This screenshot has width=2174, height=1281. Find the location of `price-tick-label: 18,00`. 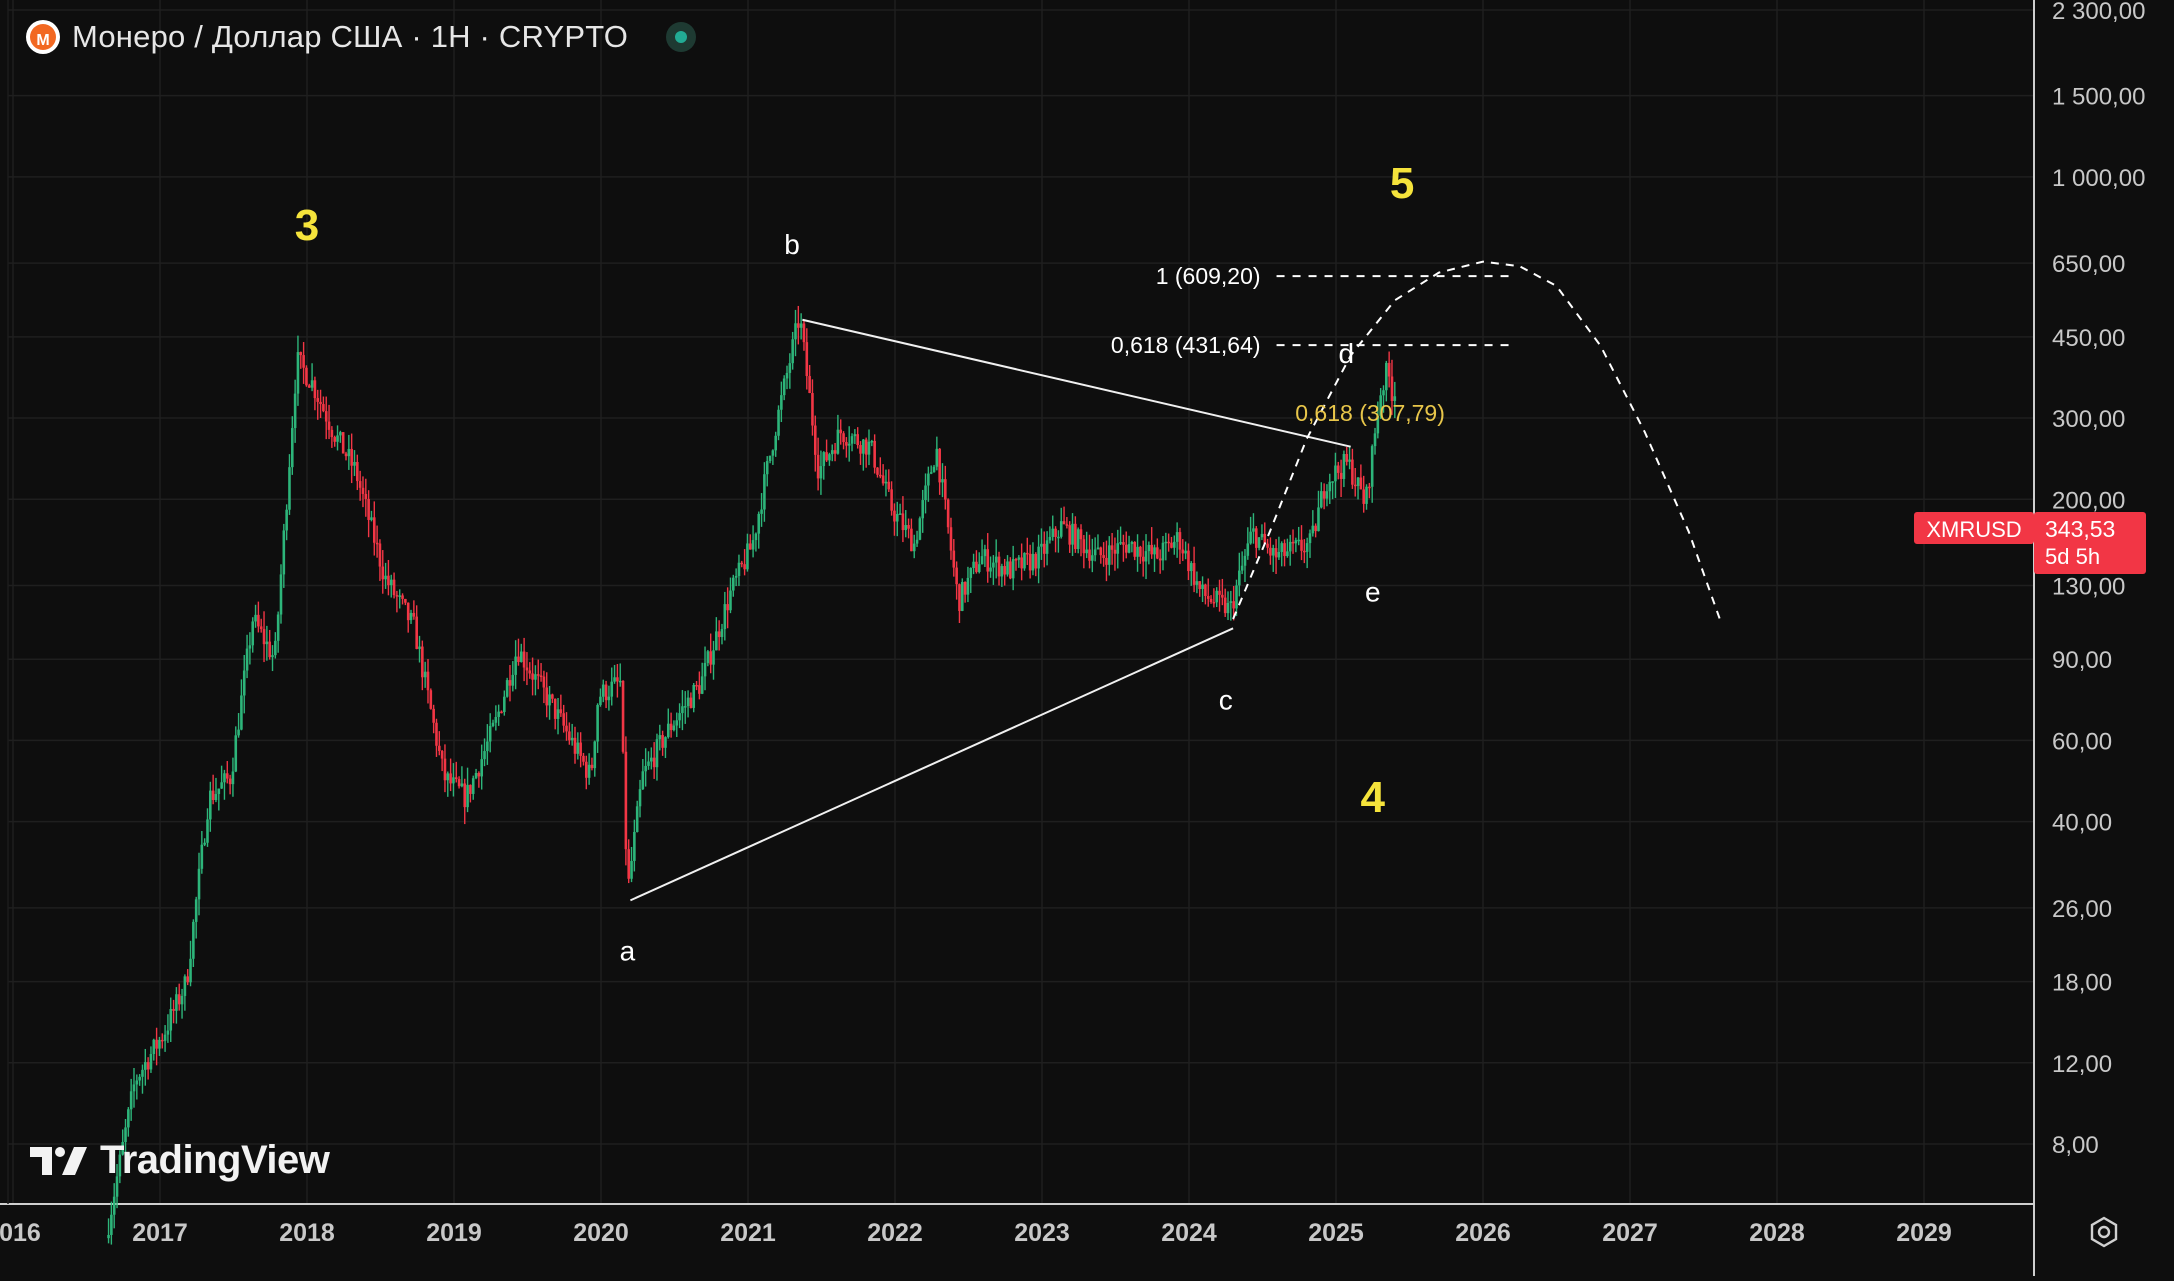

price-tick-label: 18,00 is located at coordinates (2082, 983).